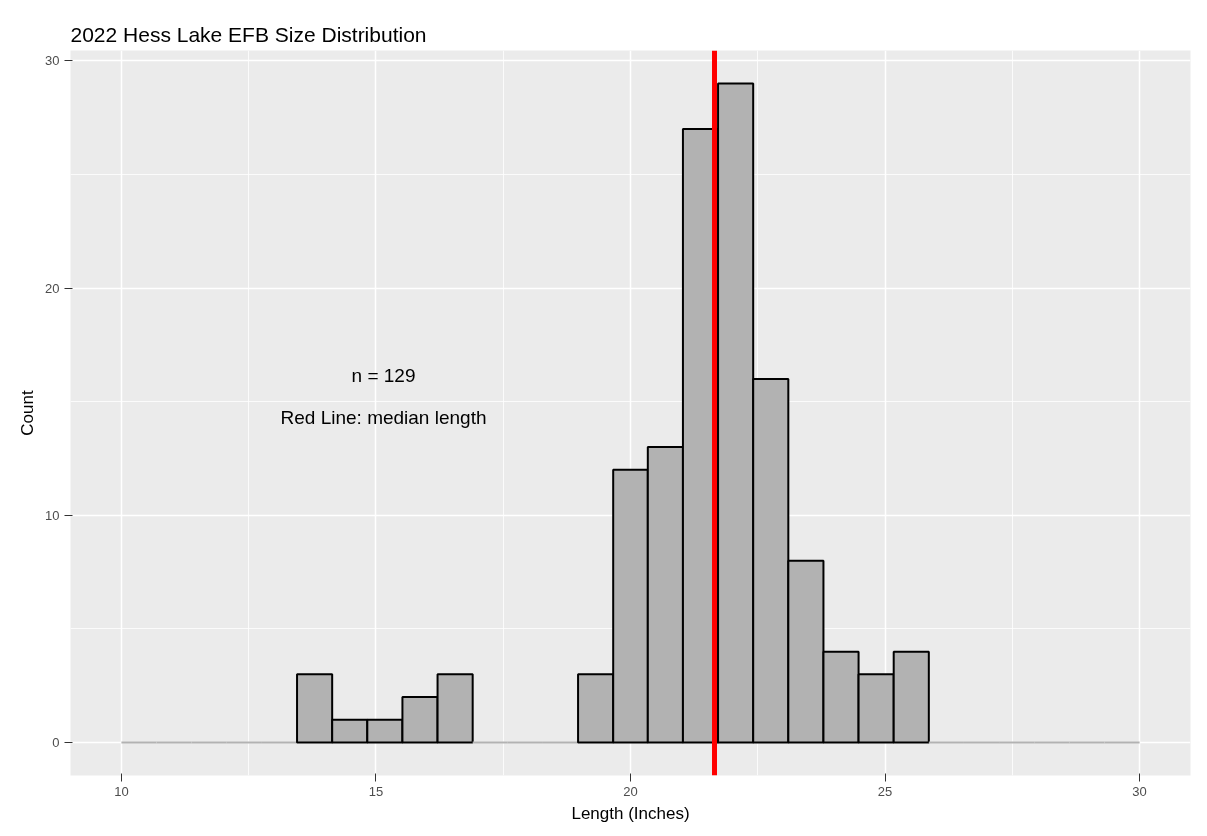  Describe the element at coordinates (248, 34) in the screenshot. I see `chart-title: 2022 Hess Lake EFB Size Distribution` at that location.